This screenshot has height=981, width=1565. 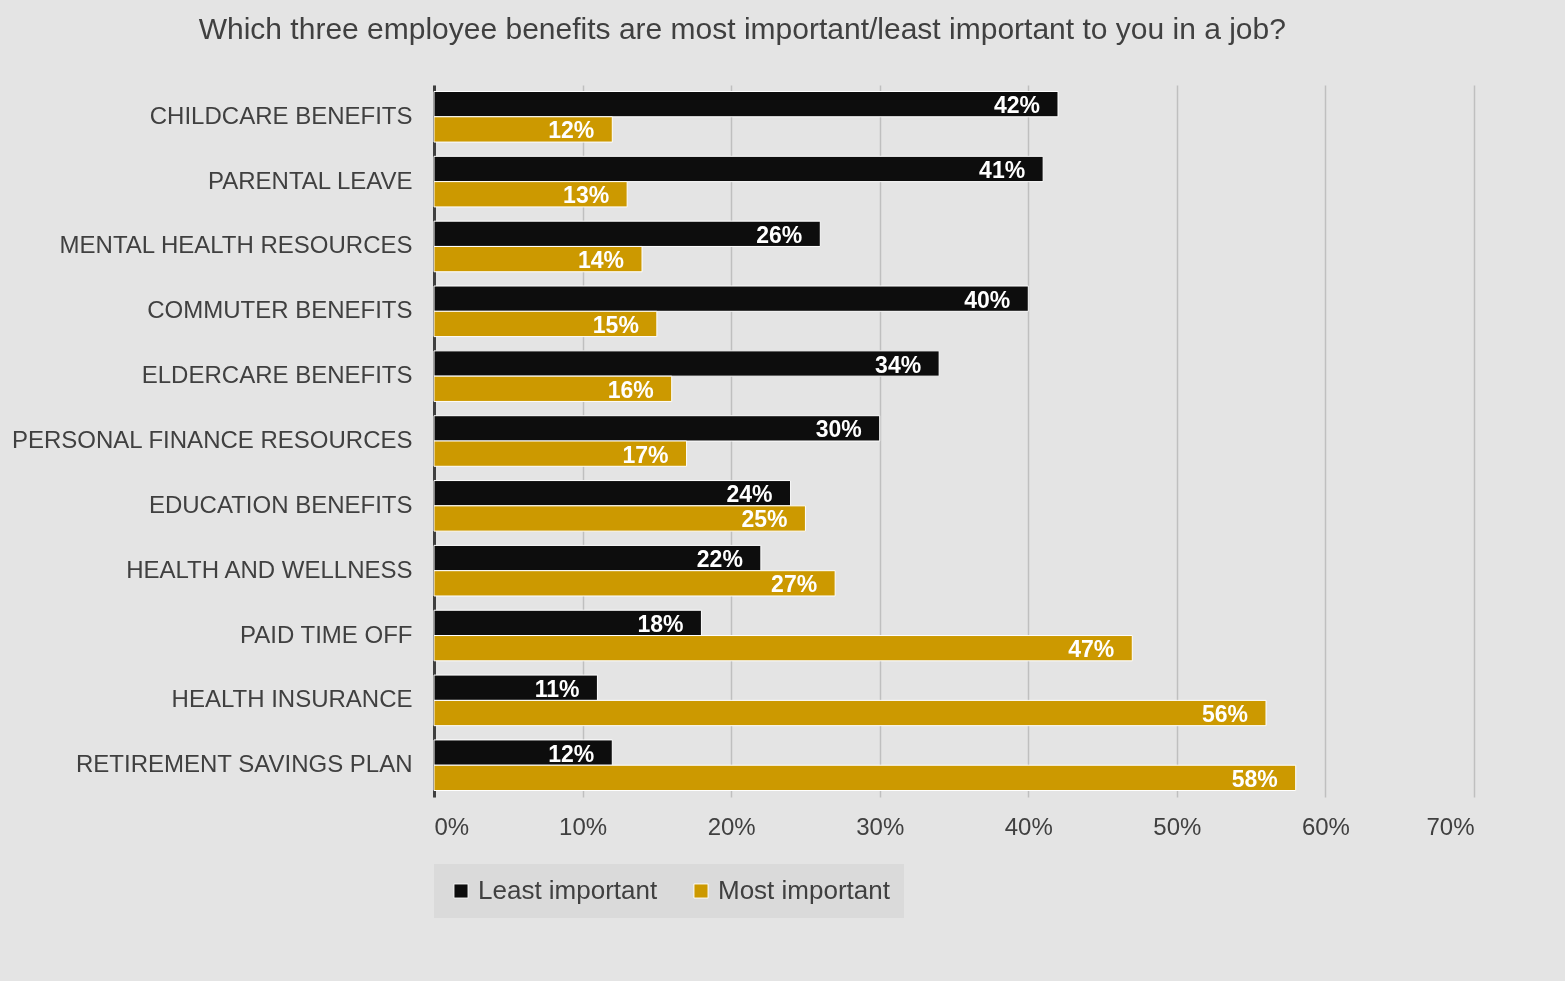 I want to click on legend-label: Least important, so click(x=568, y=890).